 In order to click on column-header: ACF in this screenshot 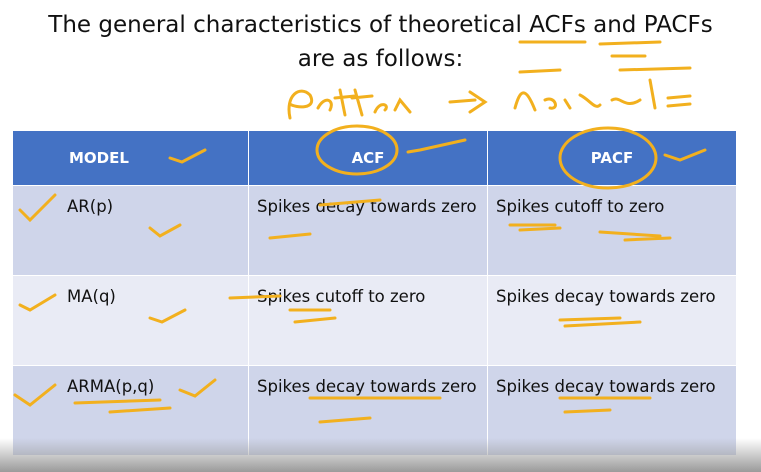, I will do `click(368, 158)`.